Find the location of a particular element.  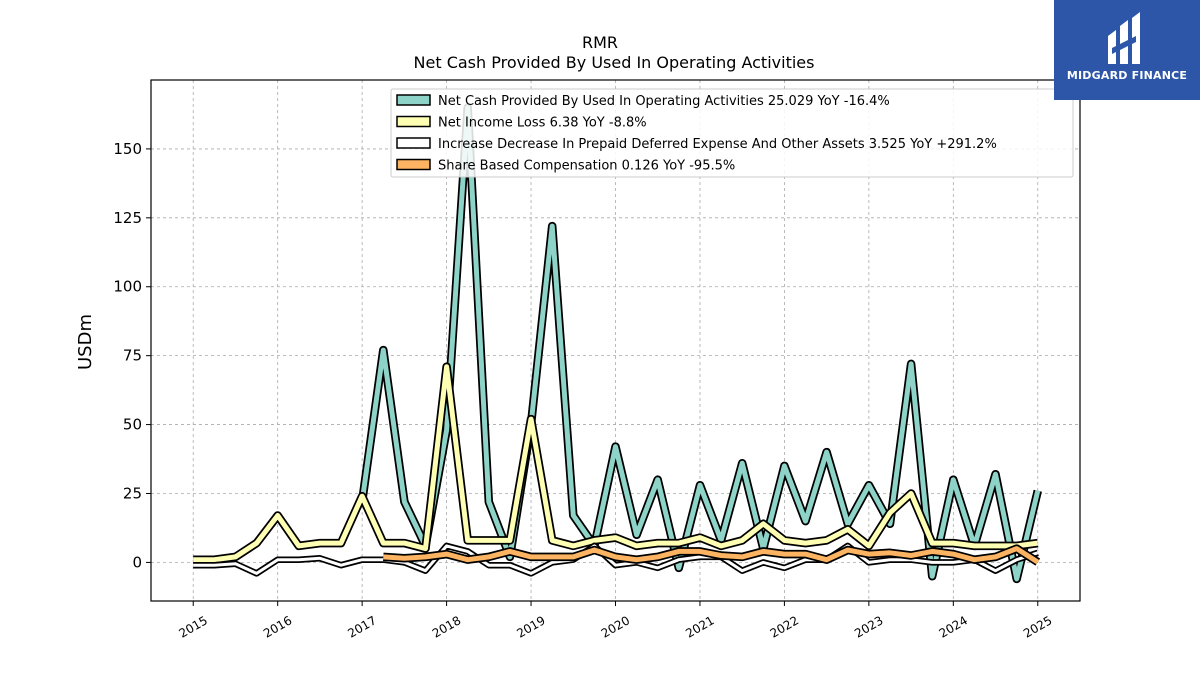

x-tick-label: 2022 is located at coordinates (784, 626).